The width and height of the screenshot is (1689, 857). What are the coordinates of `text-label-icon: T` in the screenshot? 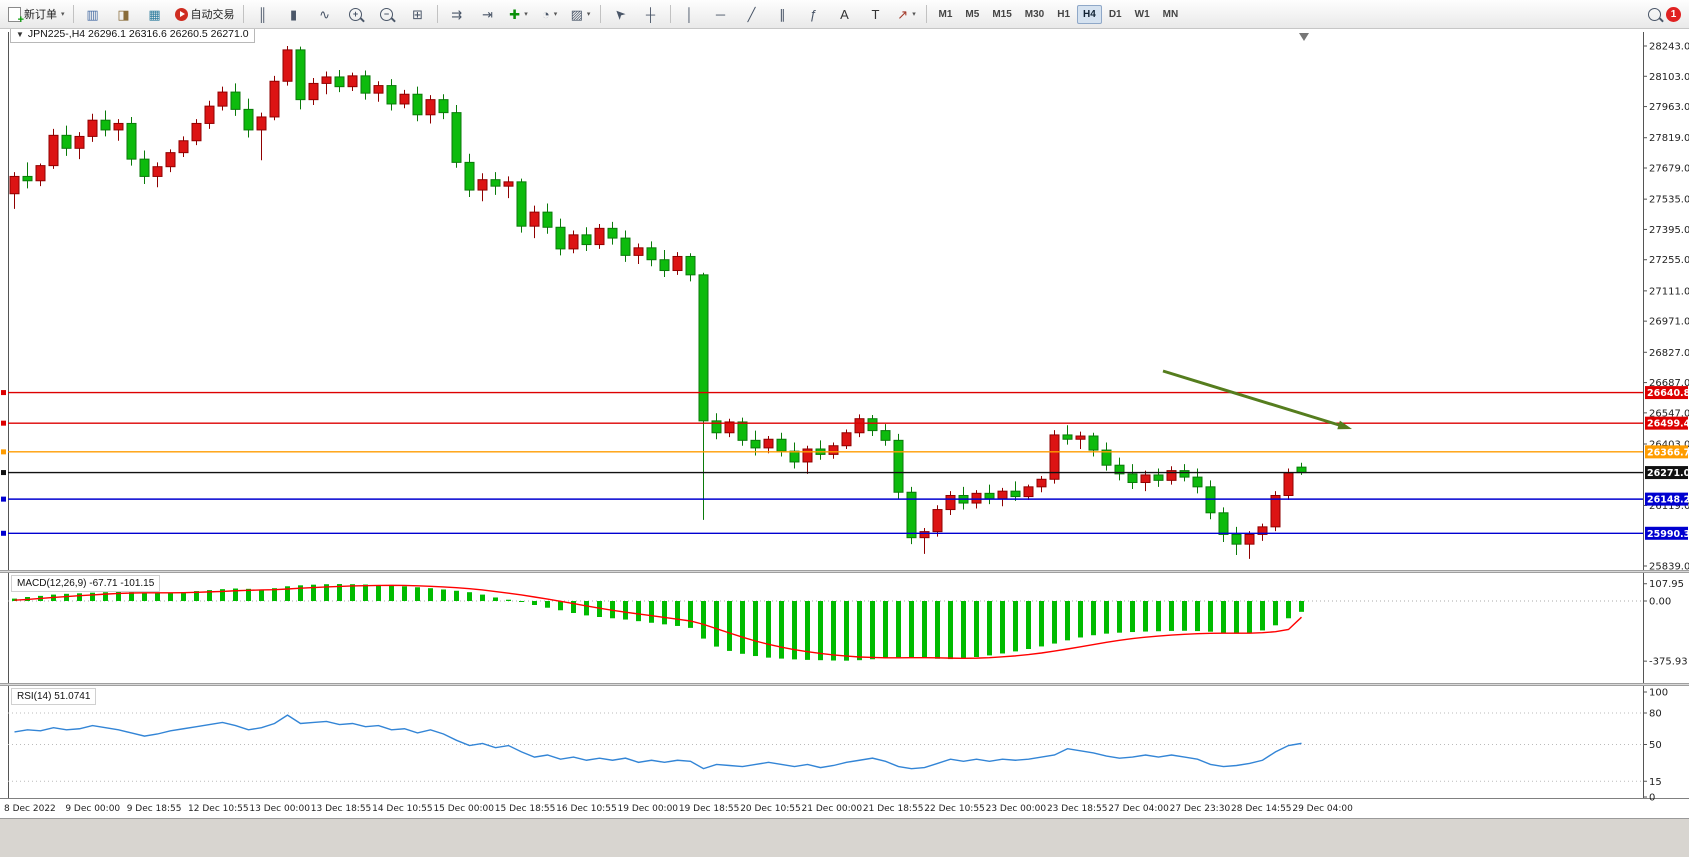 It's located at (875, 14).